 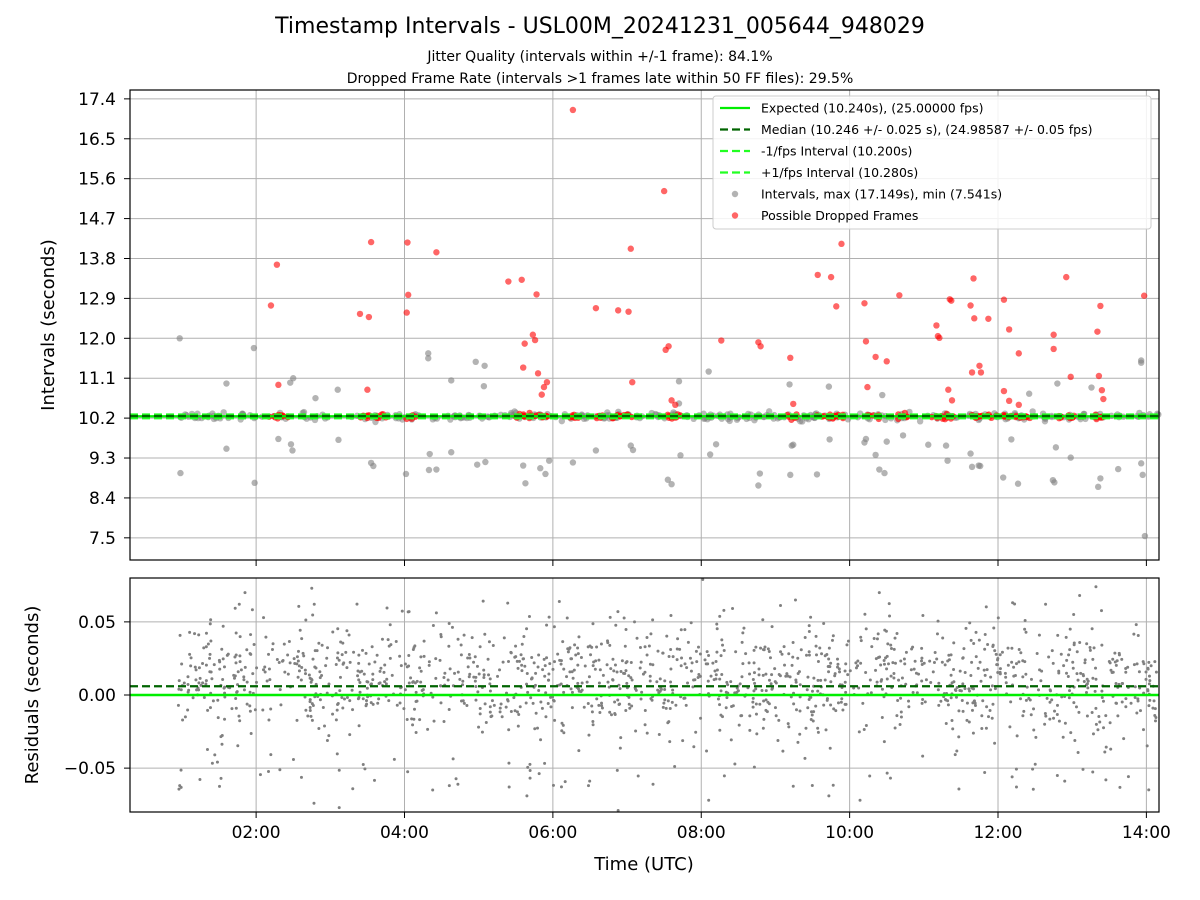 What do you see at coordinates (836, 151) in the screenshot?
I see `legend-label-minus-fps: -1/fps Interval (10.200s)` at bounding box center [836, 151].